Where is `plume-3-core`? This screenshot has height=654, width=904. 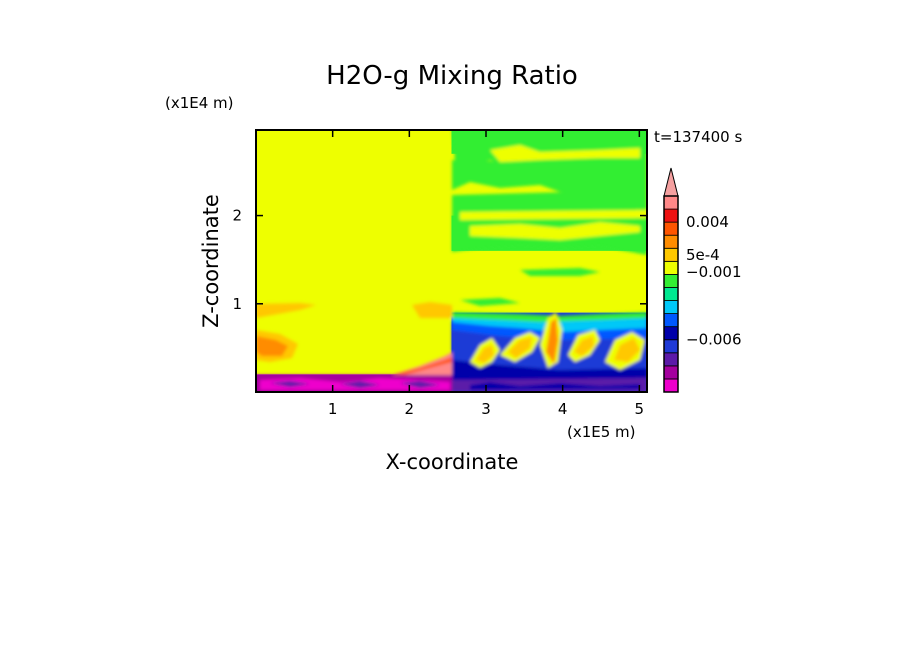 plume-3-core is located at coordinates (552, 341).